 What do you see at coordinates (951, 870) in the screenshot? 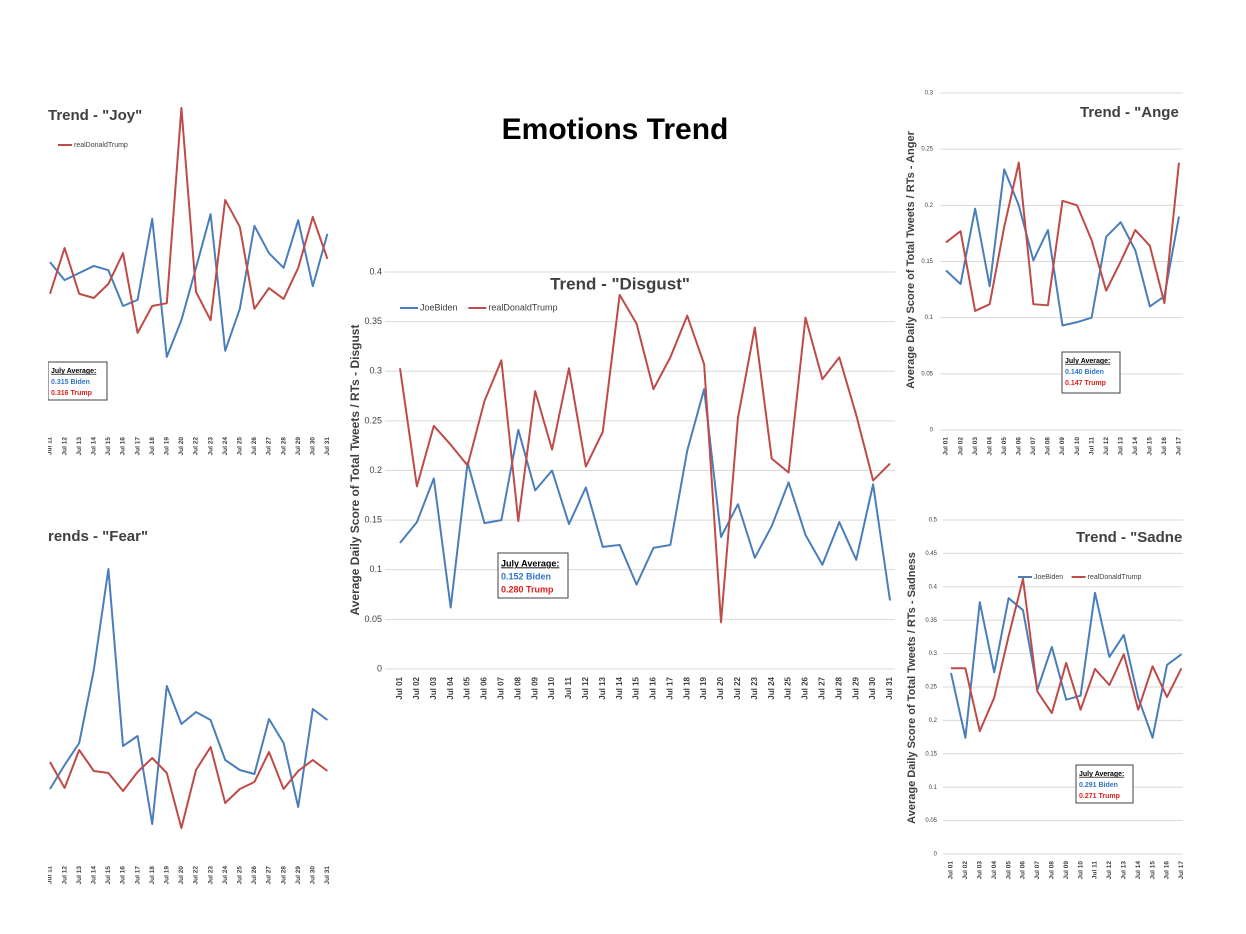
I see `x-tick-label: Jul 01` at bounding box center [951, 870].